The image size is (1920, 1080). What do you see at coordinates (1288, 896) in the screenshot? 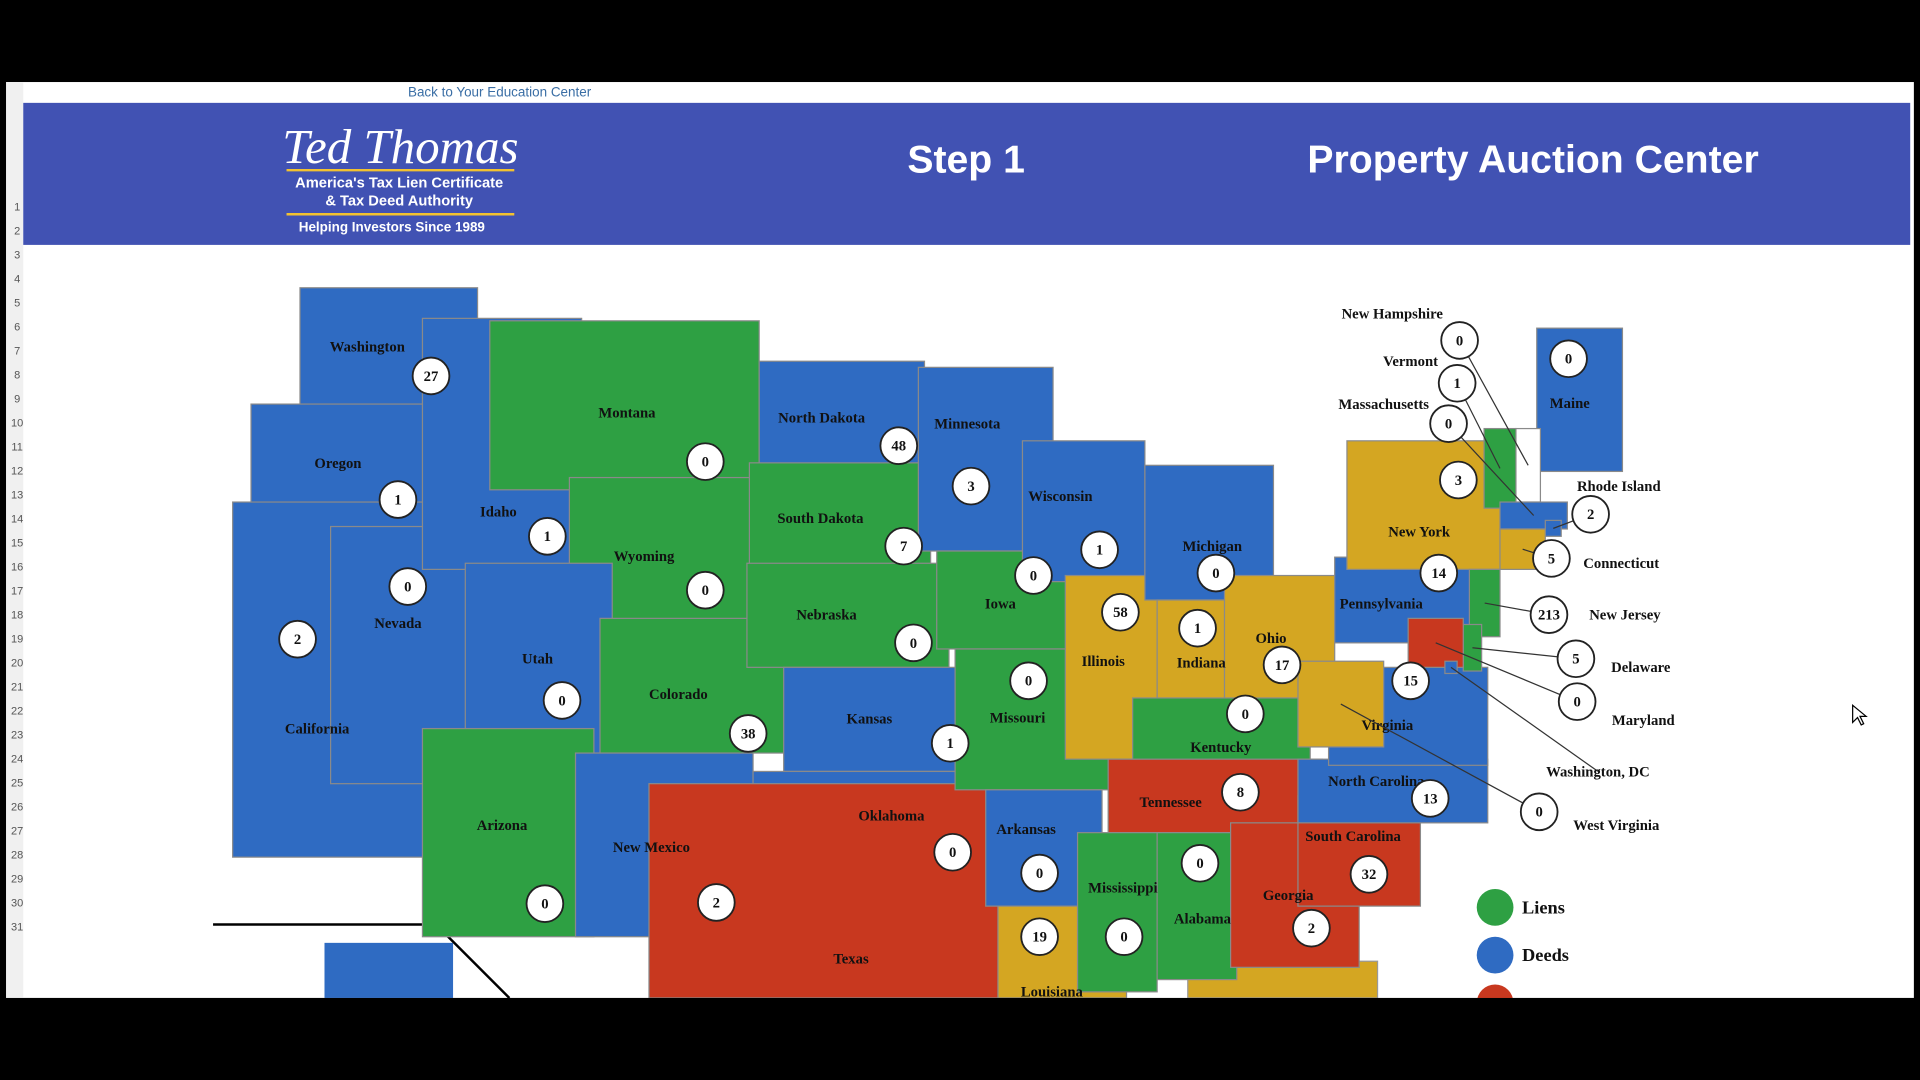
I see `state-label: Georgia` at bounding box center [1288, 896].